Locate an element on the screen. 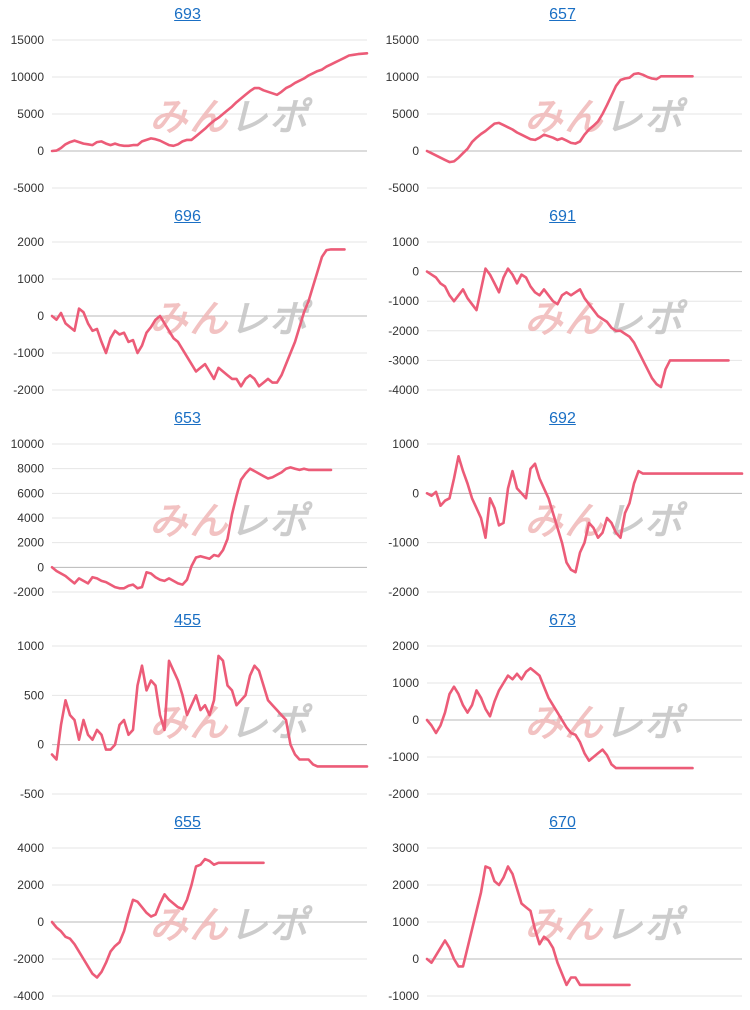 Image resolution: width=750 pixels, height=1010 pixels. chart-title-link: 693 is located at coordinates (187, 14).